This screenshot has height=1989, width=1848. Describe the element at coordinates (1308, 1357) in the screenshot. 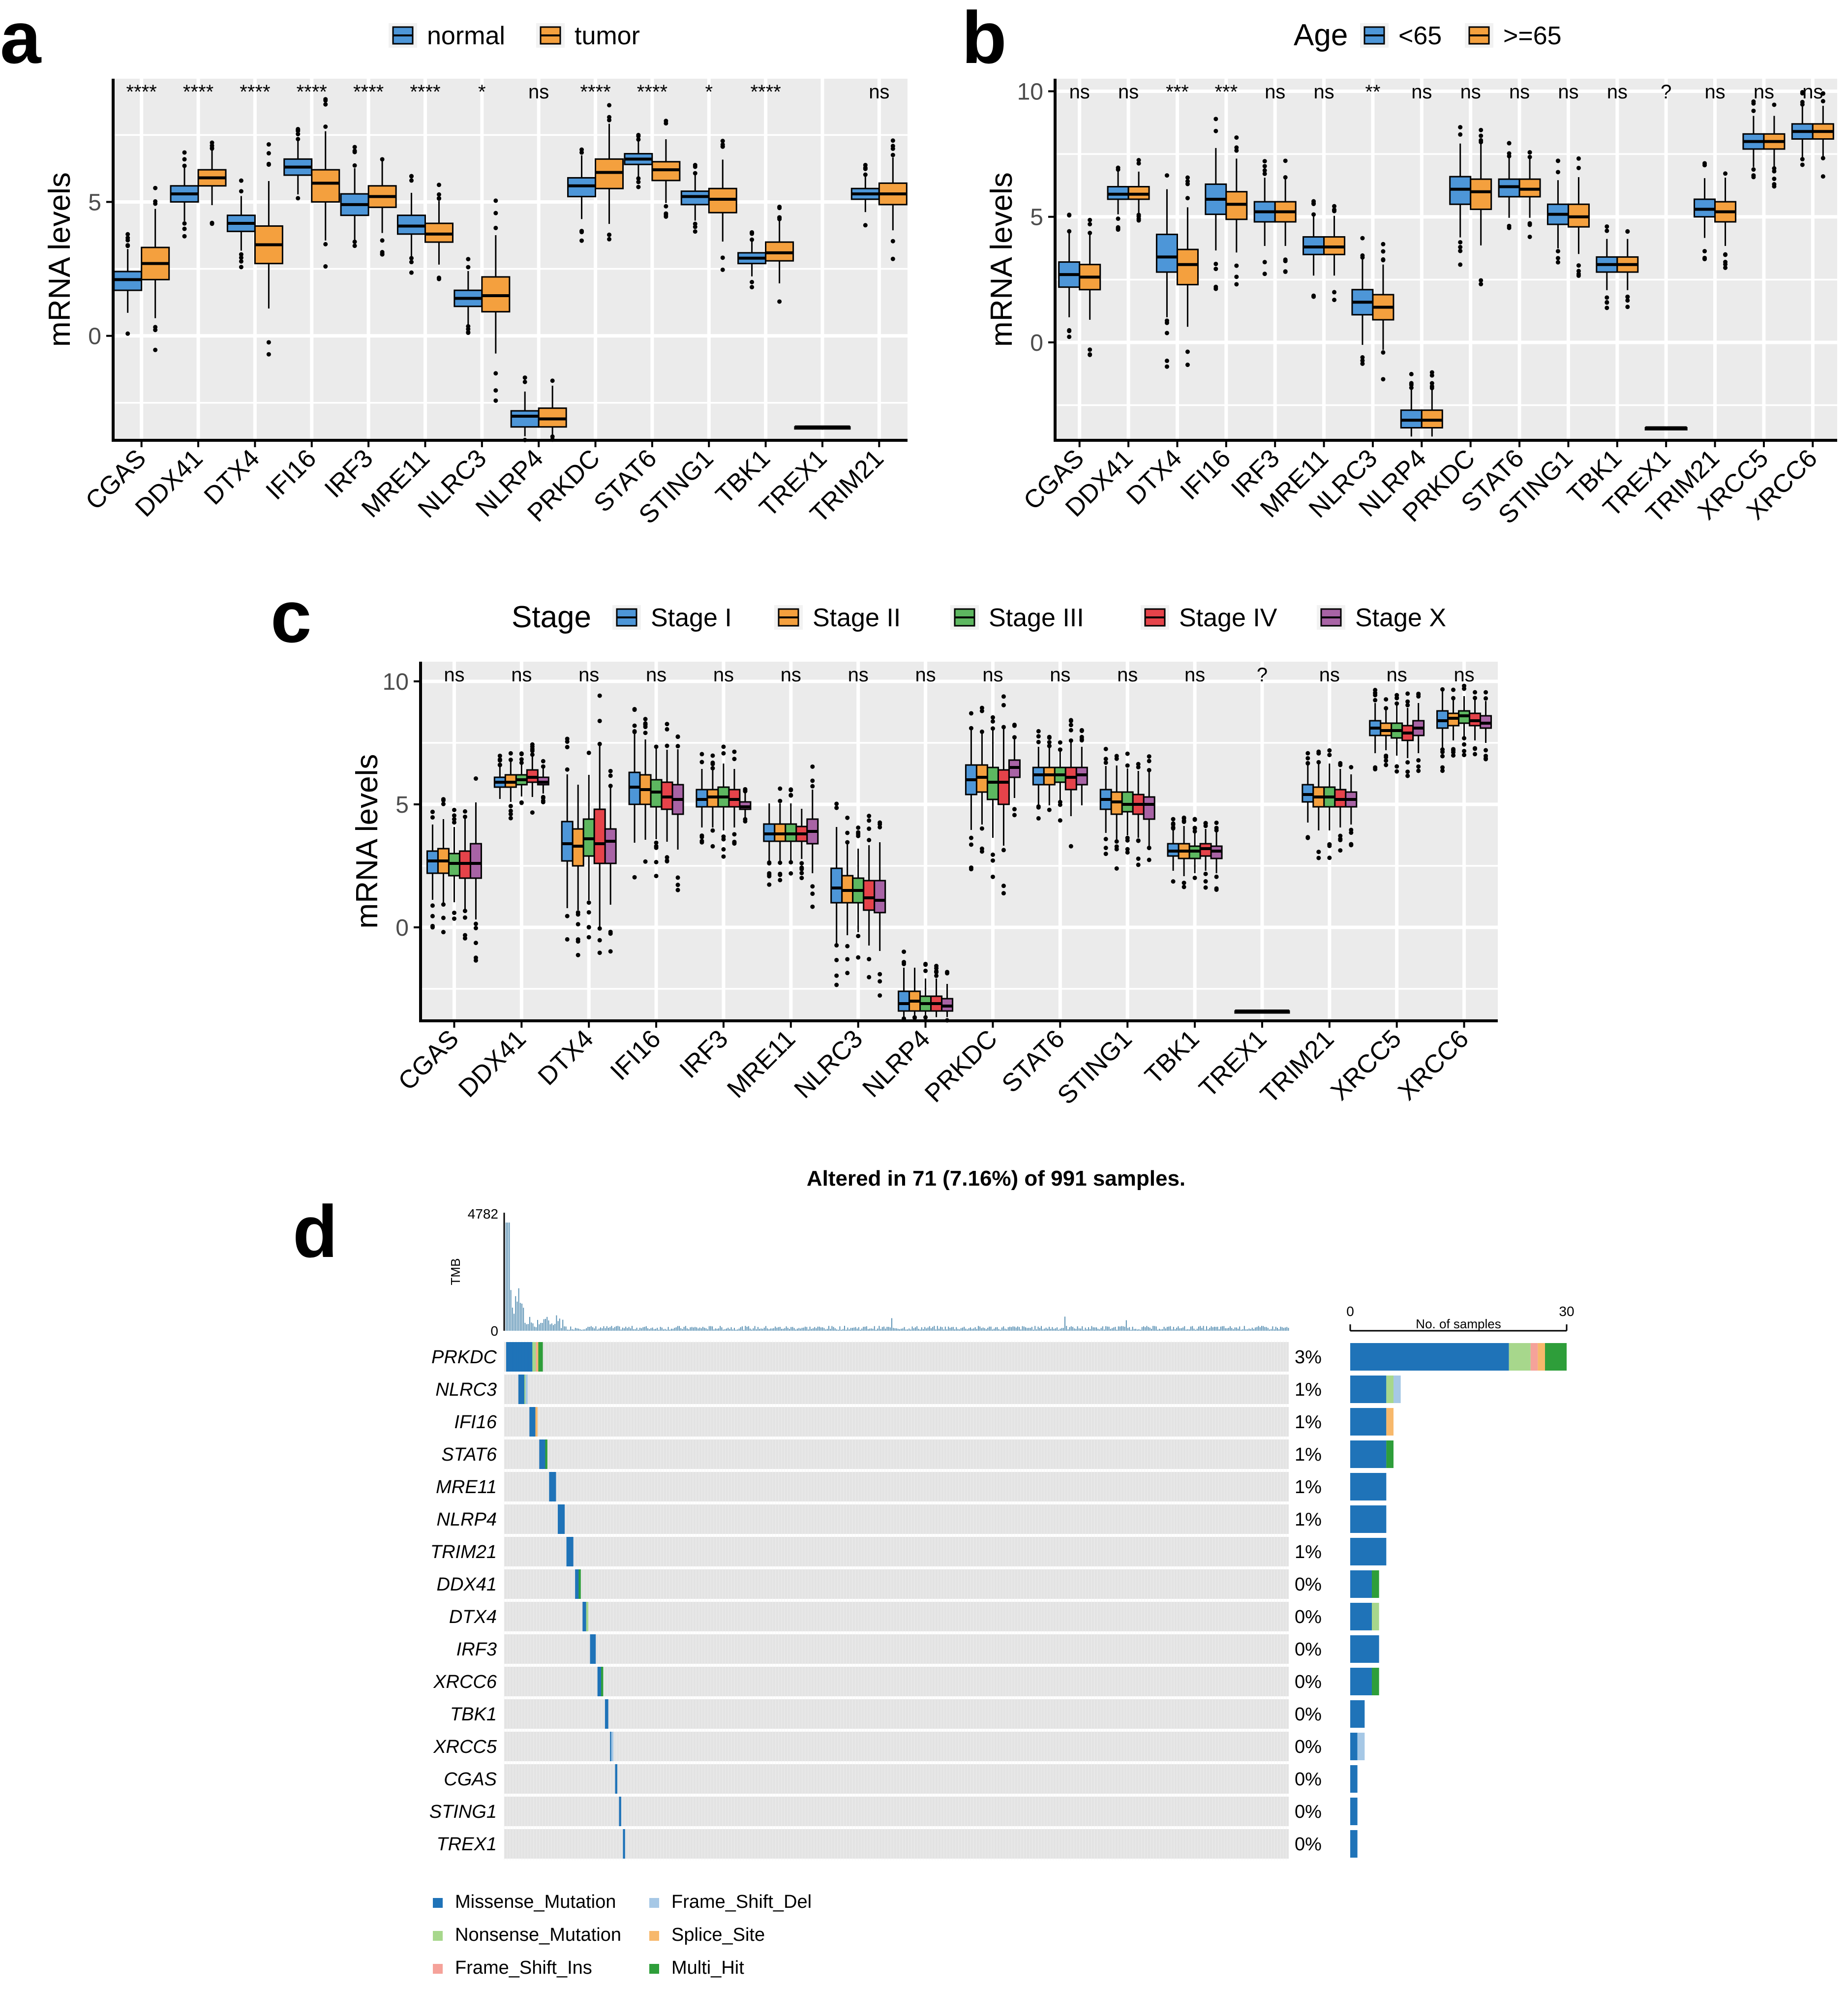

I see `percent-label: 3%` at that location.